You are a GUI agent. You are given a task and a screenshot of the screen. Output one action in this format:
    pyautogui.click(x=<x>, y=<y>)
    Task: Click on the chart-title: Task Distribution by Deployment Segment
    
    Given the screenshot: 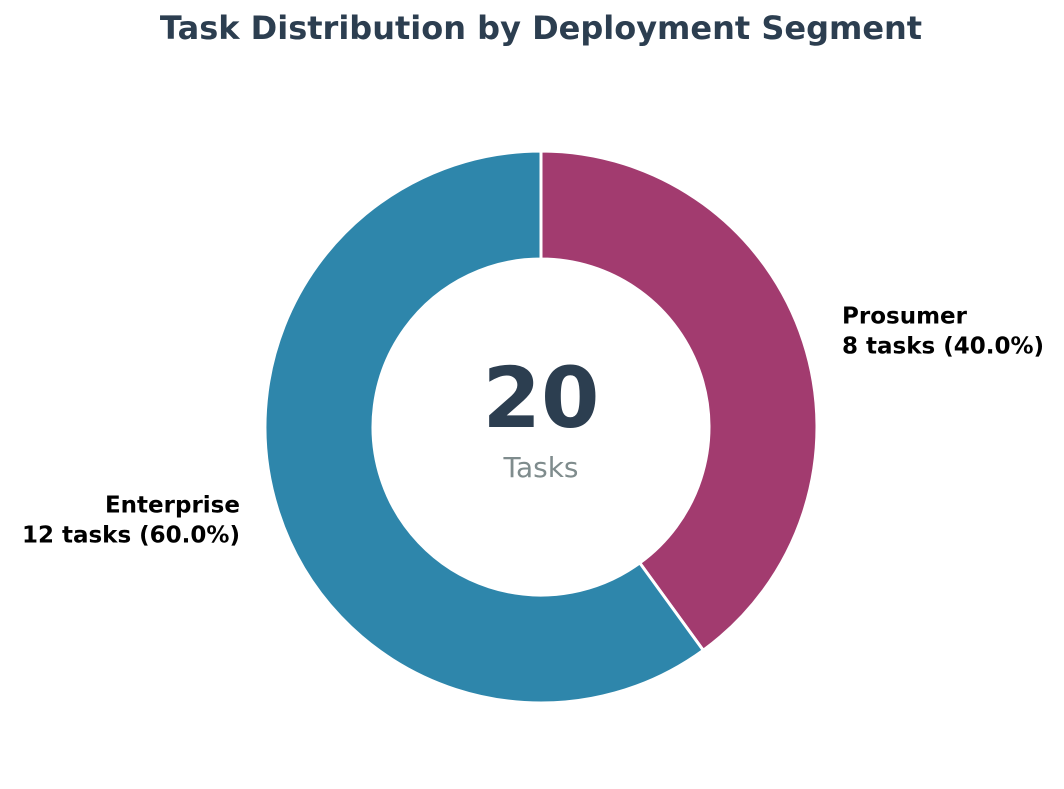 What is the action you would take?
    pyautogui.click(x=541, y=28)
    